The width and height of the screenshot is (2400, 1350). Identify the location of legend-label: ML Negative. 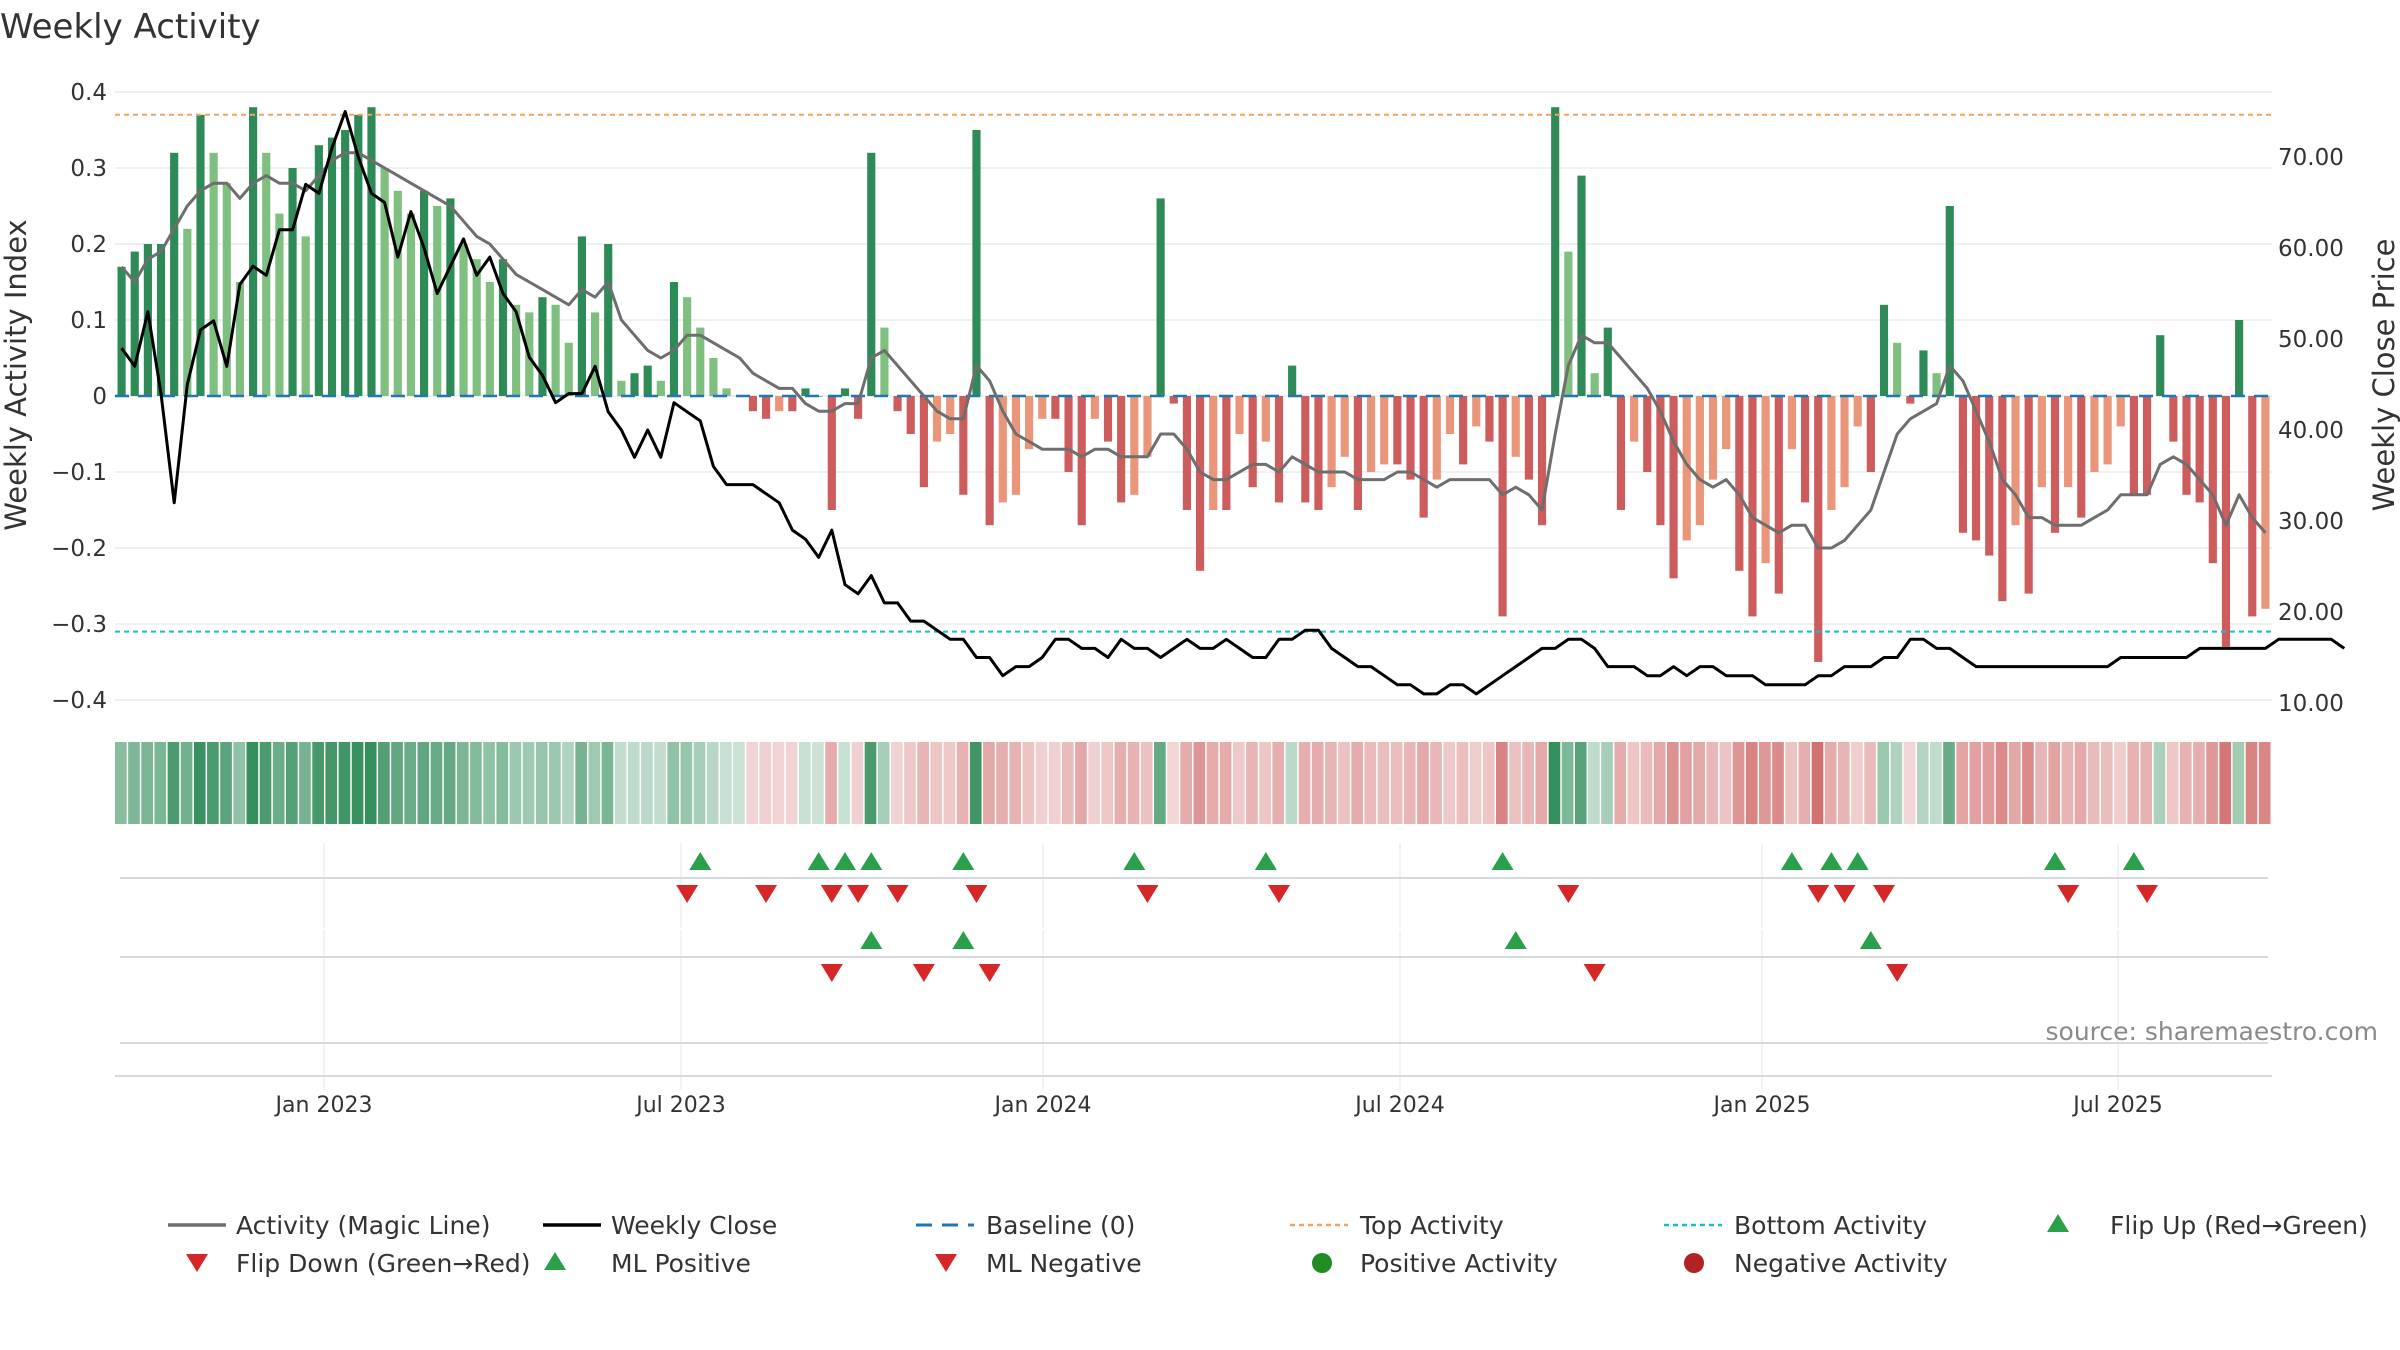
(1064, 1263).